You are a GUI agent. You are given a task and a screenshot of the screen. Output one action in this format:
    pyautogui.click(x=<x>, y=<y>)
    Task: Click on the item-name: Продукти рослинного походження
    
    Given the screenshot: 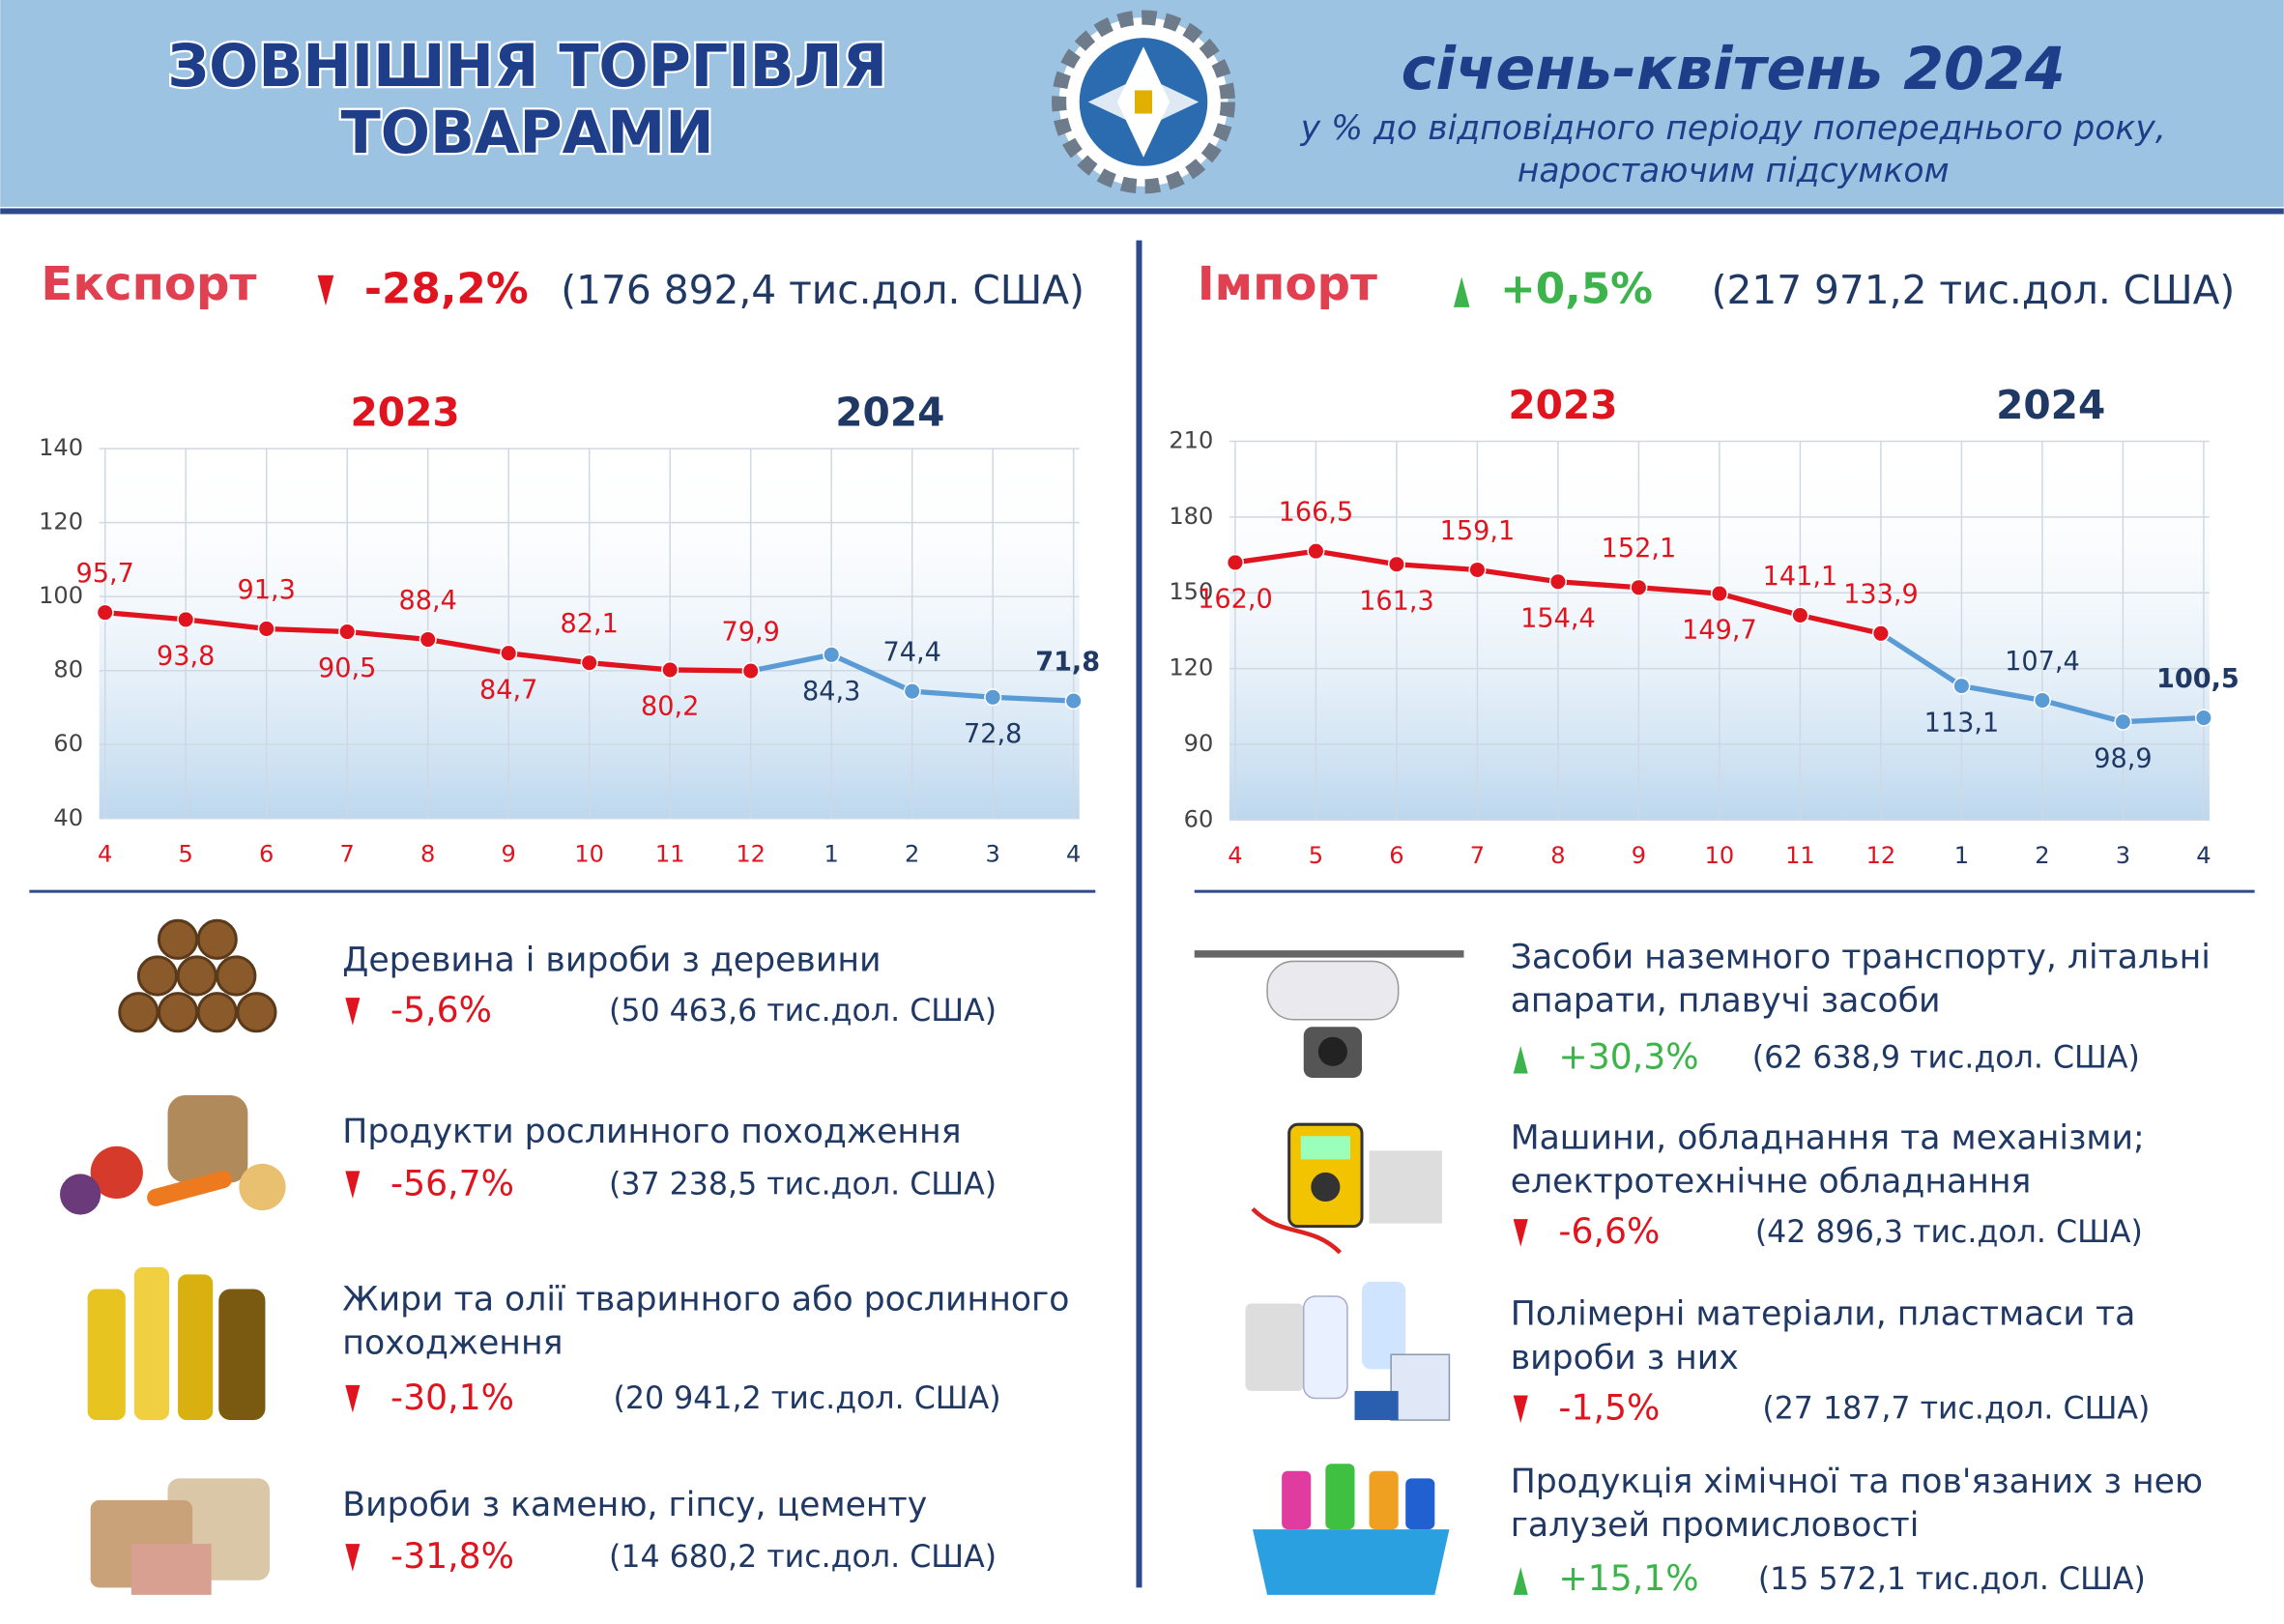 What is the action you would take?
    pyautogui.click(x=651, y=1132)
    